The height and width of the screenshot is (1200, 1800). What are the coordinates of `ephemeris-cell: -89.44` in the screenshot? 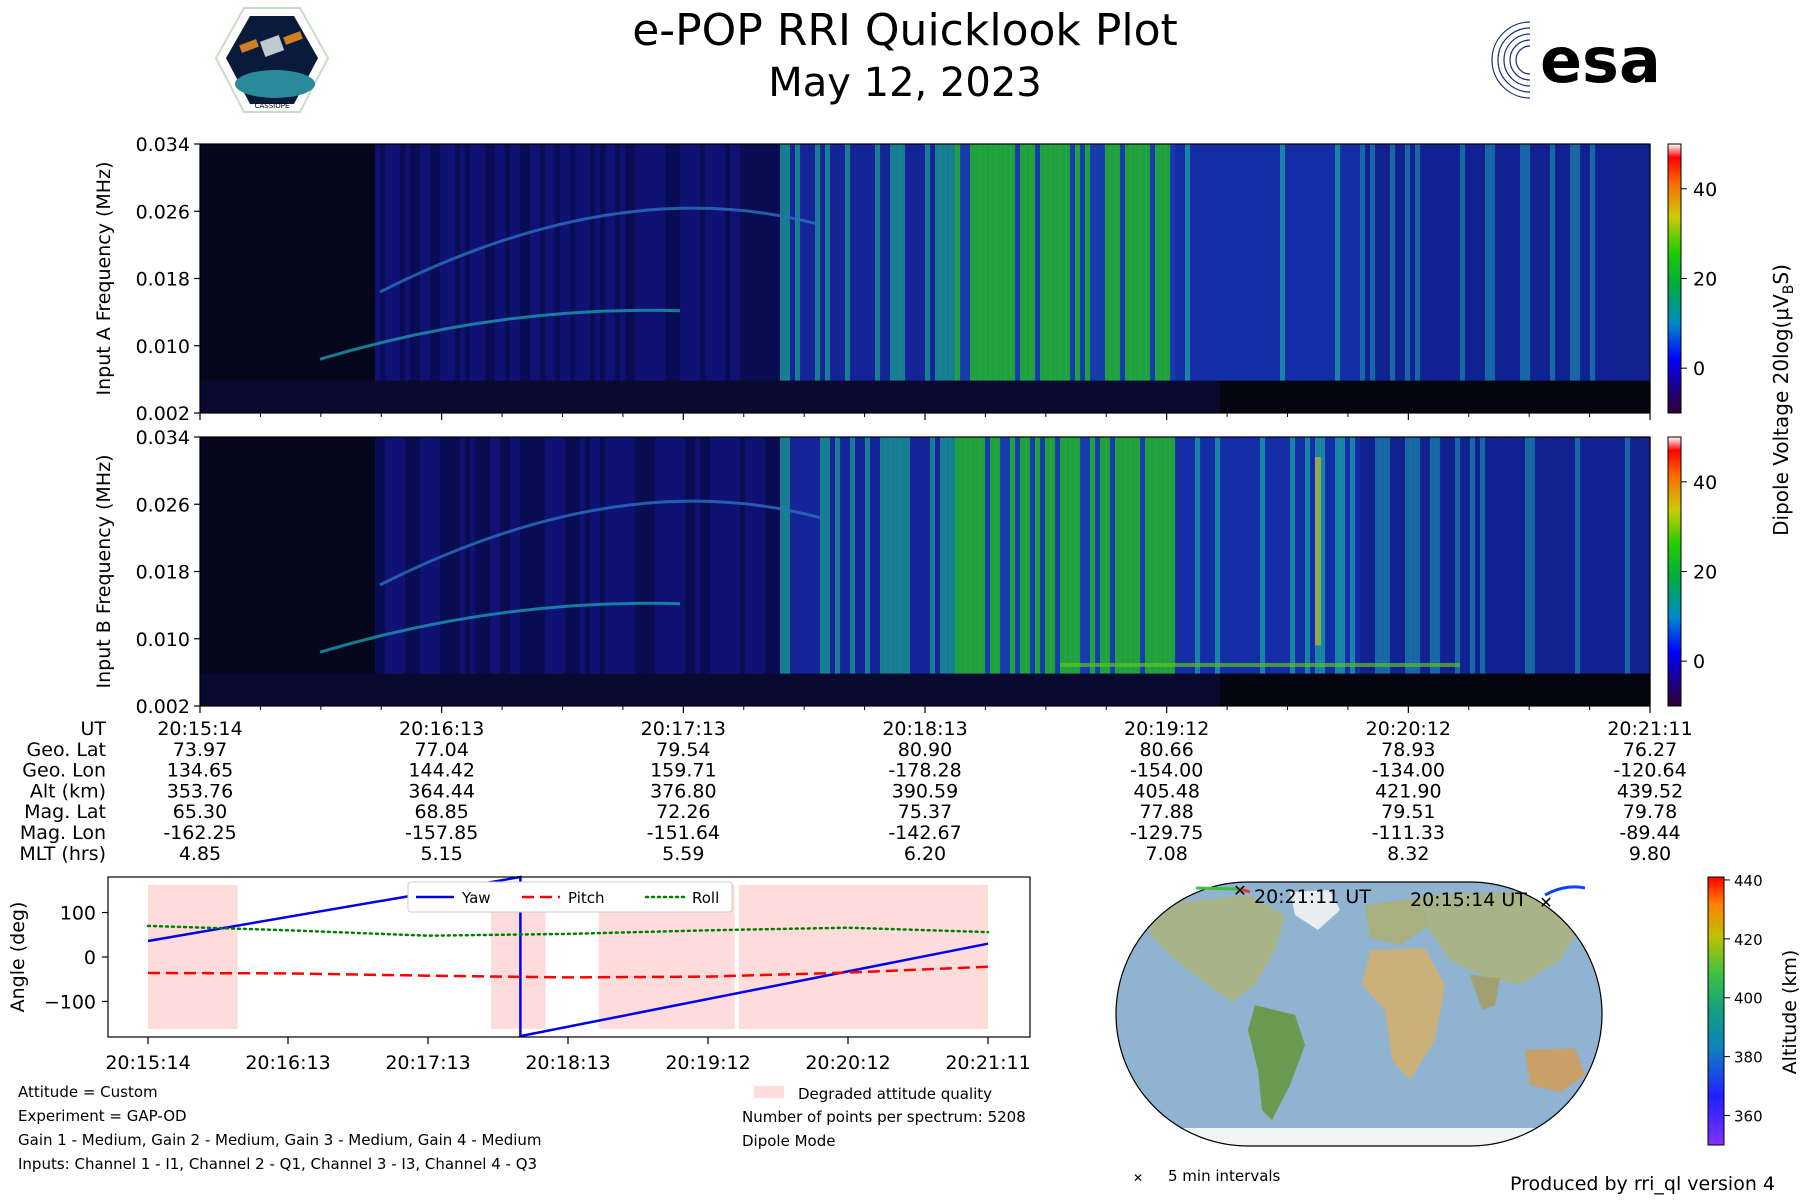 It's located at (1649, 833).